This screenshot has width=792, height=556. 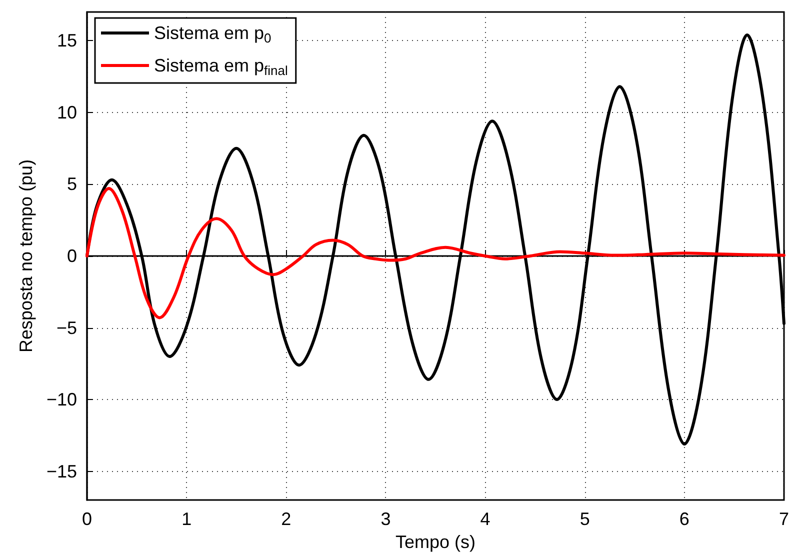 What do you see at coordinates (71, 256) in the screenshot?
I see `y-tick-label: 0` at bounding box center [71, 256].